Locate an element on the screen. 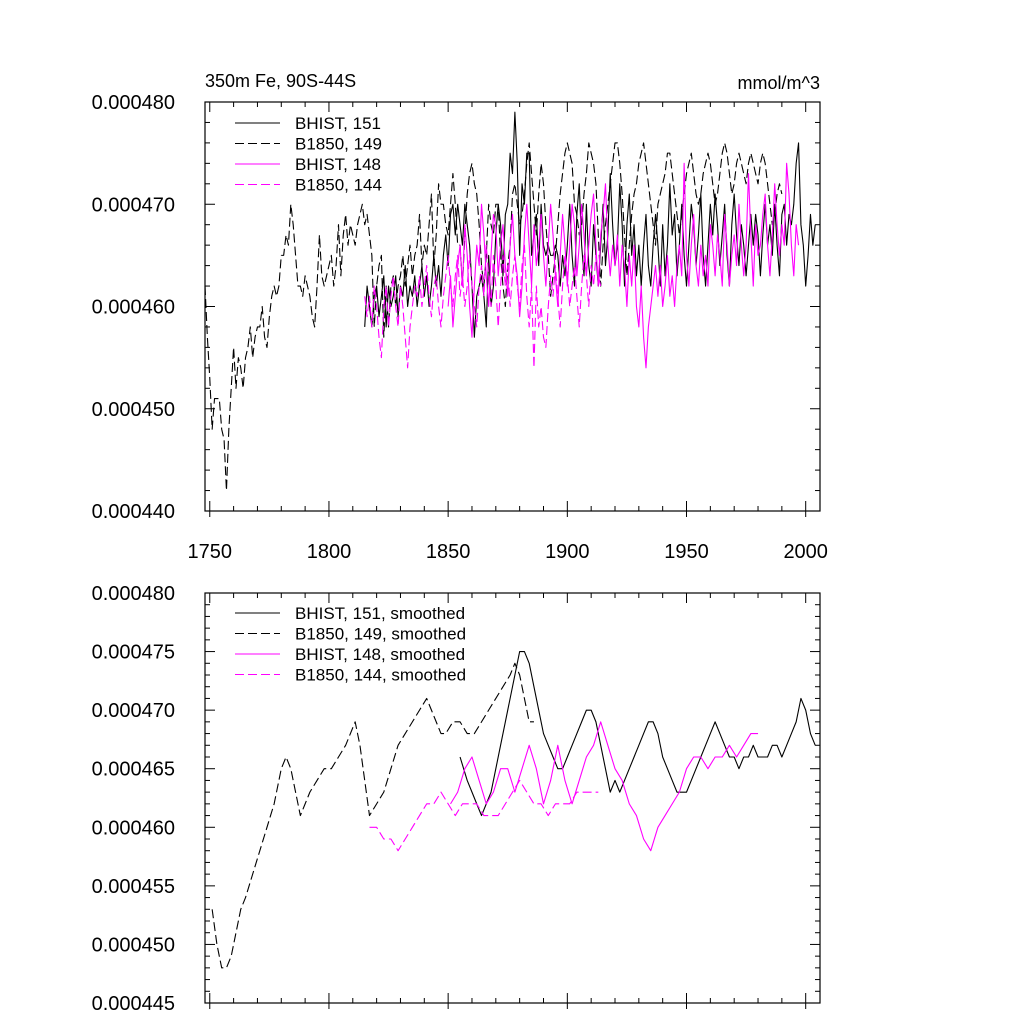 The image size is (1024, 1024). panel-1-y-tick-label: 0.000460 is located at coordinates (133, 308).